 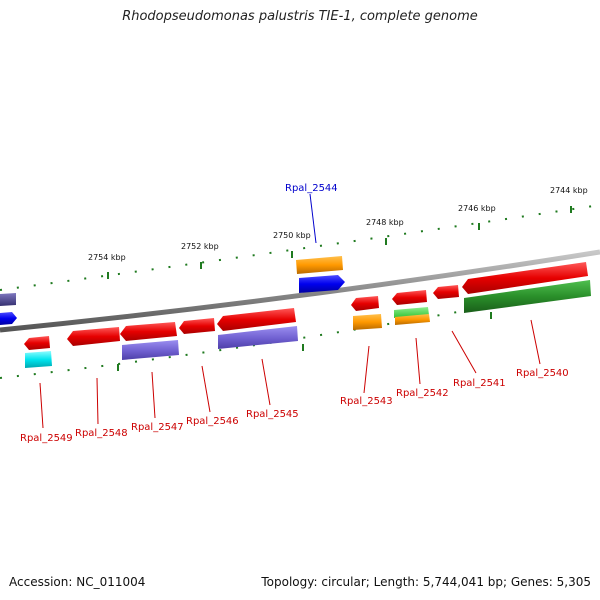 What do you see at coordinates (200, 246) in the screenshot?
I see `scale-label: 2752 kbp` at bounding box center [200, 246].